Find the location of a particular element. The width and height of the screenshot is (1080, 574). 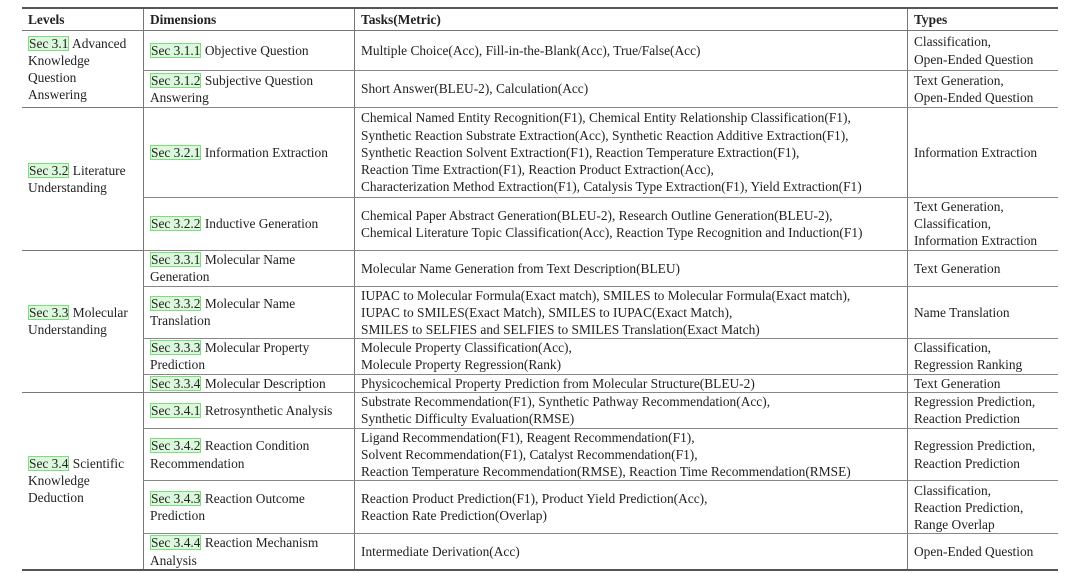

dimension-cell: Sec 3.4.1 Retrosynthetic Analysis is located at coordinates (249, 410).